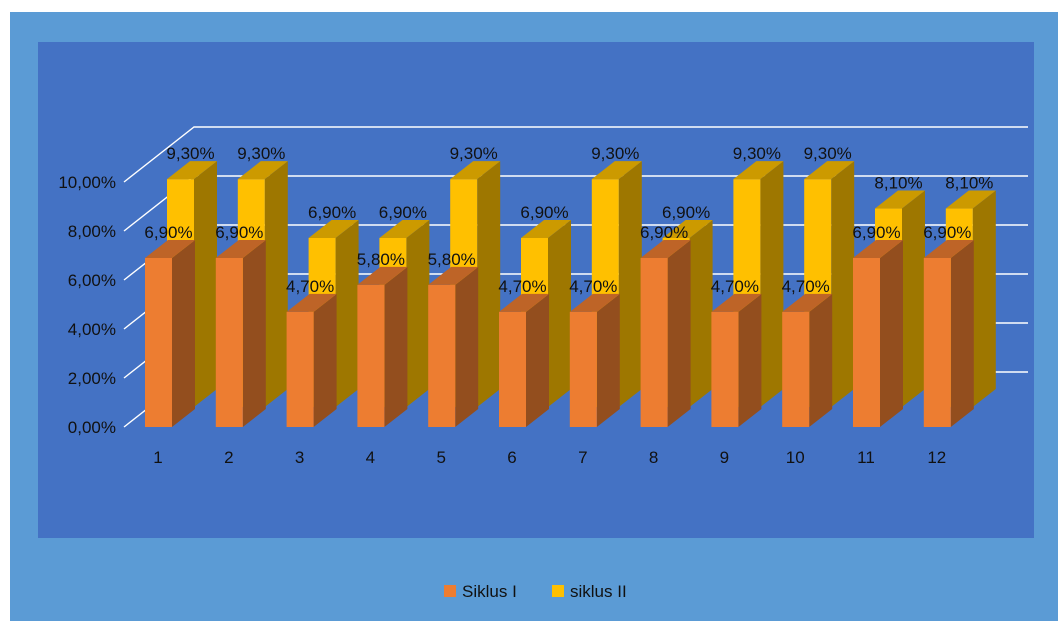 The width and height of the screenshot is (1058, 621). I want to click on bar-siklus-i-12-front, so click(937, 342).